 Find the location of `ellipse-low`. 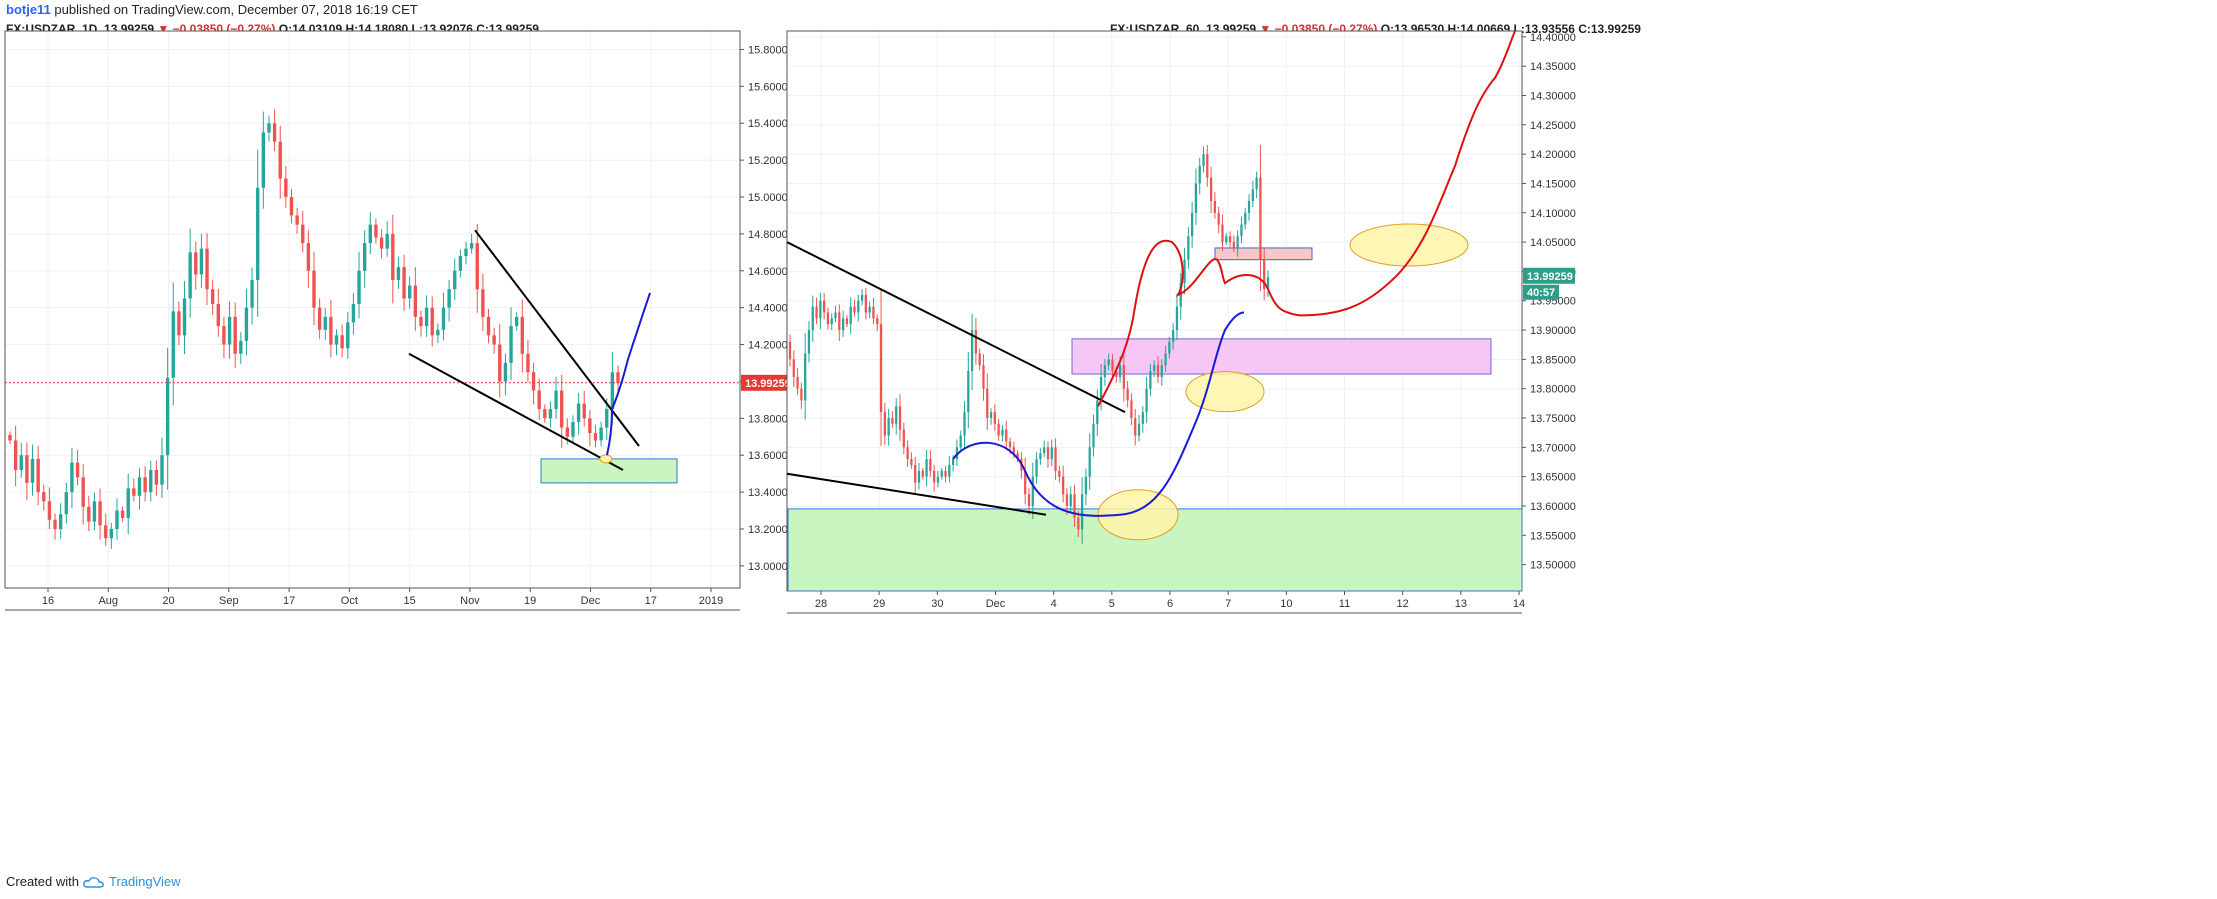

ellipse-low is located at coordinates (1138, 515).